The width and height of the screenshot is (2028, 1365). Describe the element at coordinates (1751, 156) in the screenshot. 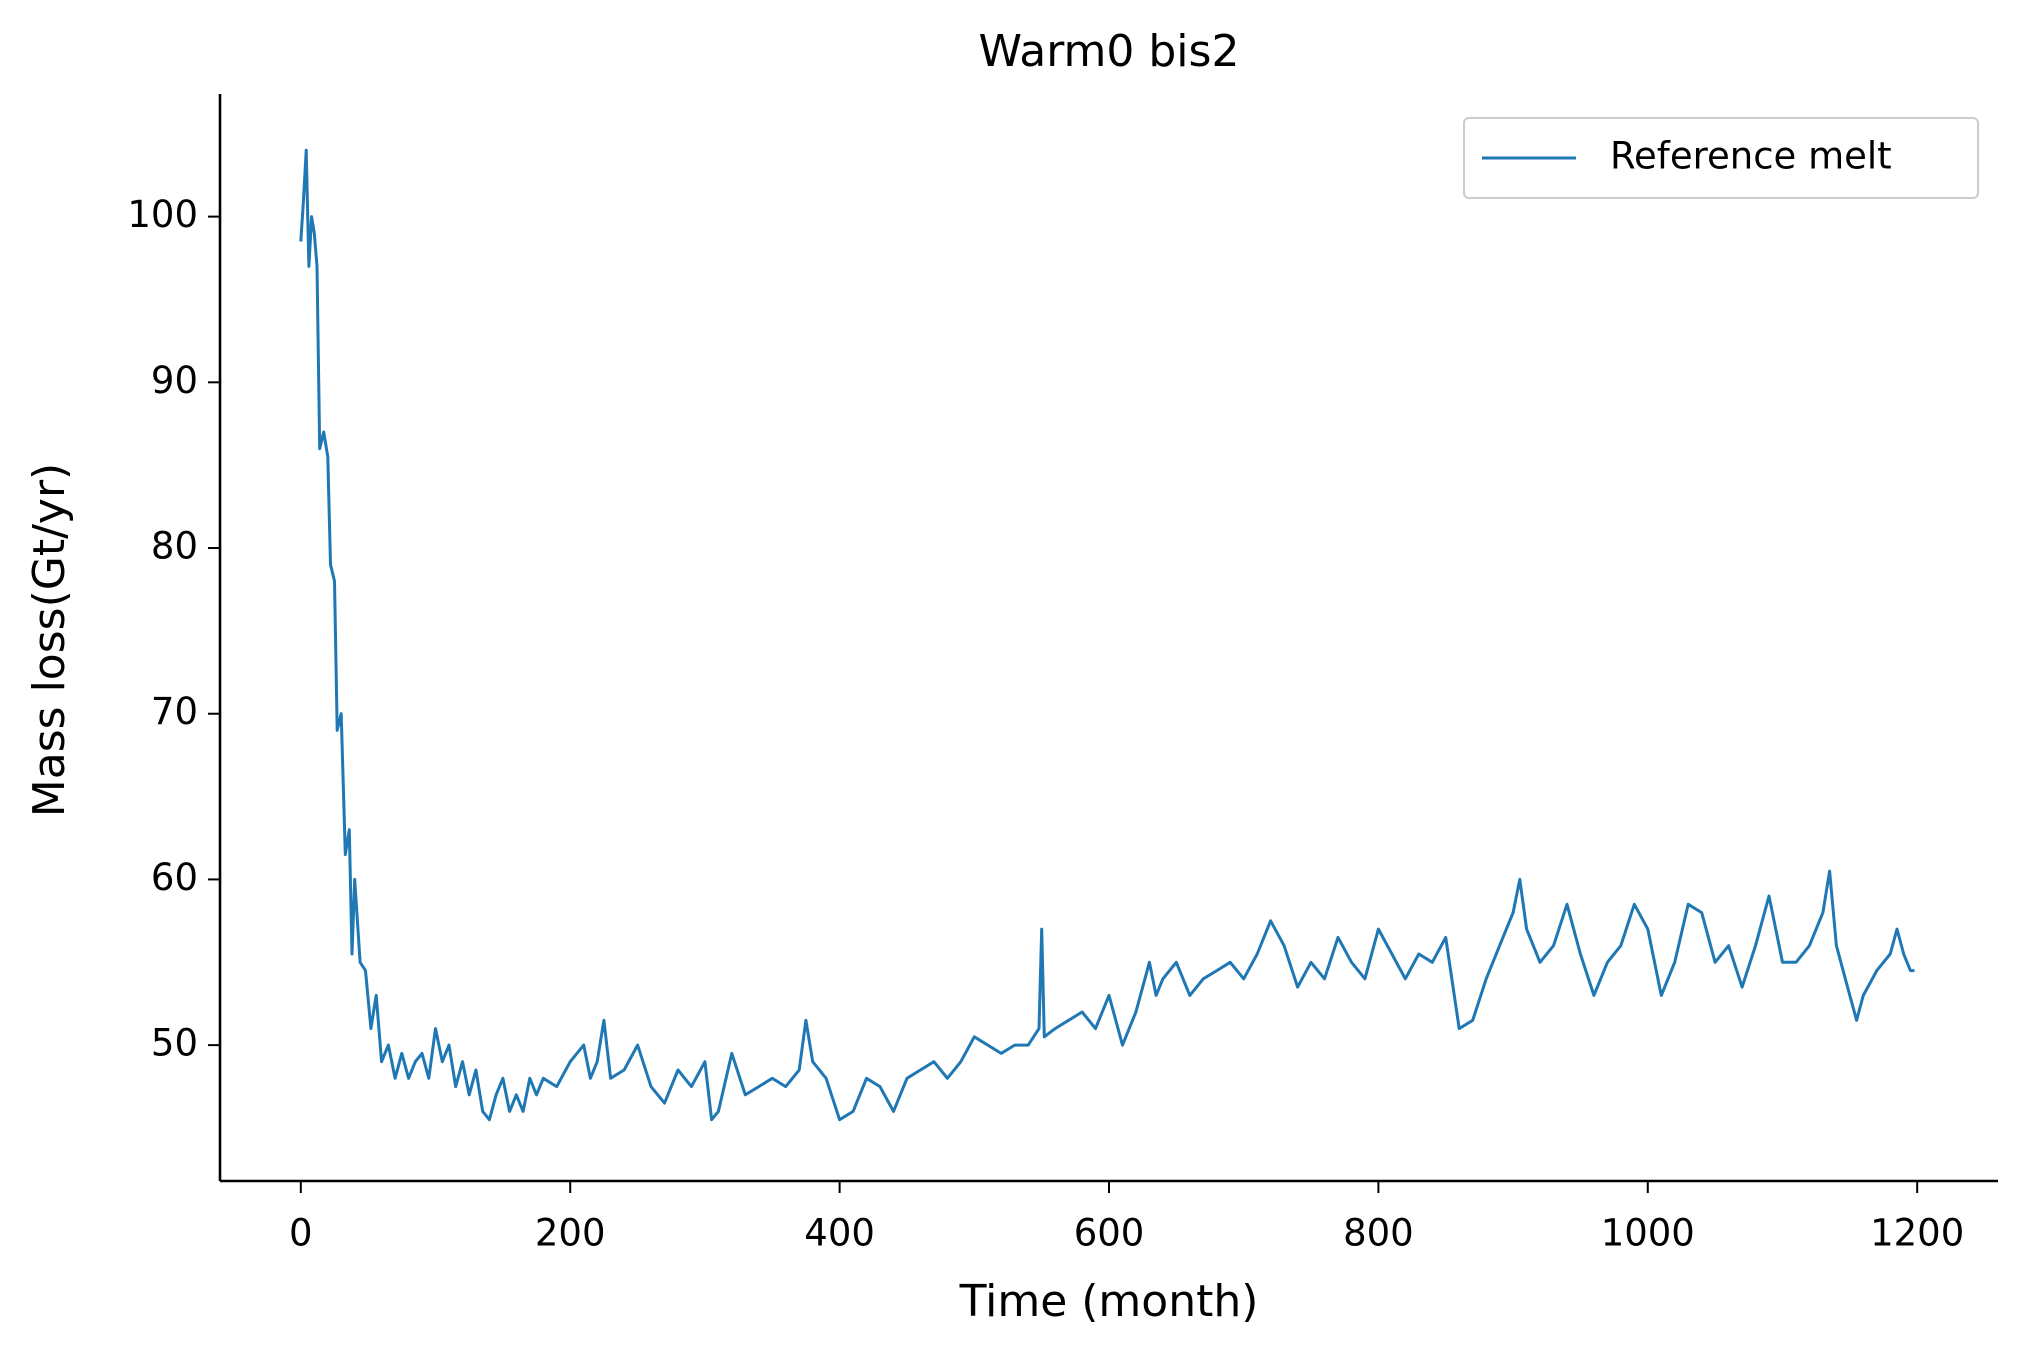

I see `legend-label: Reference melt` at that location.